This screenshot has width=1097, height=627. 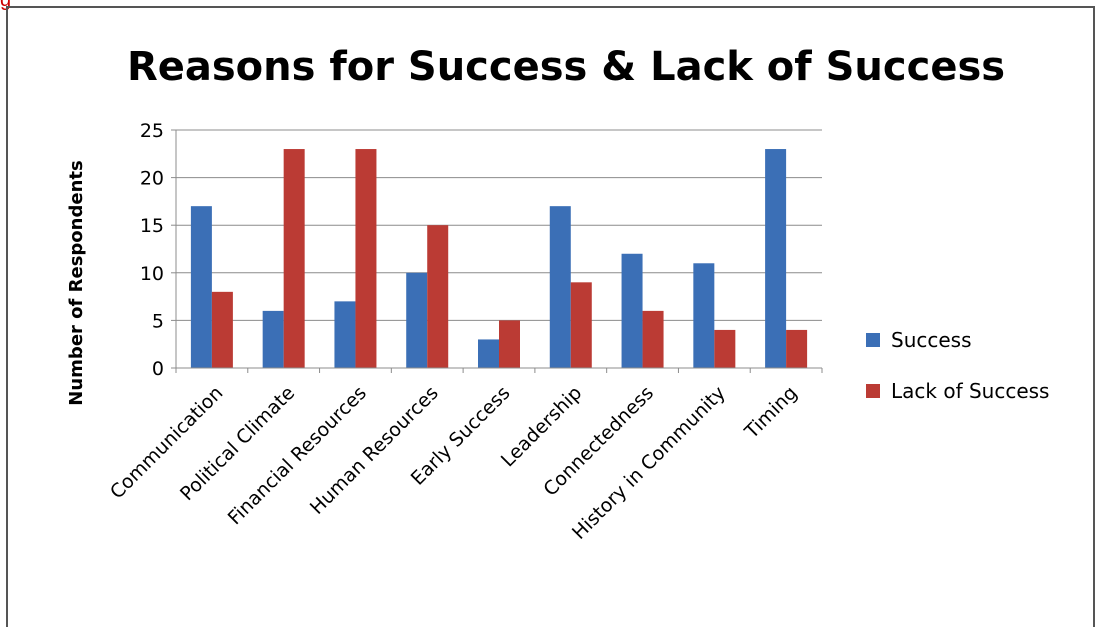 I want to click on y-tick-label: 10, so click(x=152, y=274).